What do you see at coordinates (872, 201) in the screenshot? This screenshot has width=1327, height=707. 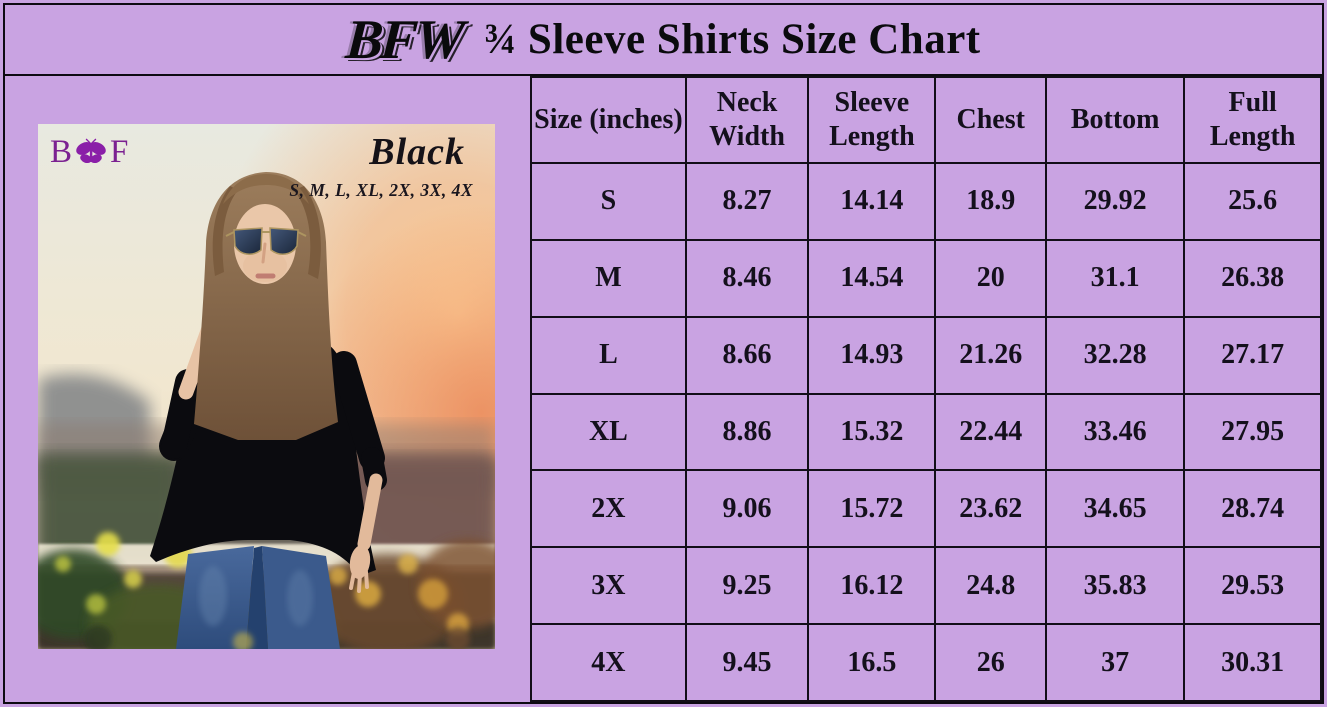 I see `measurement-cell: 14.14` at bounding box center [872, 201].